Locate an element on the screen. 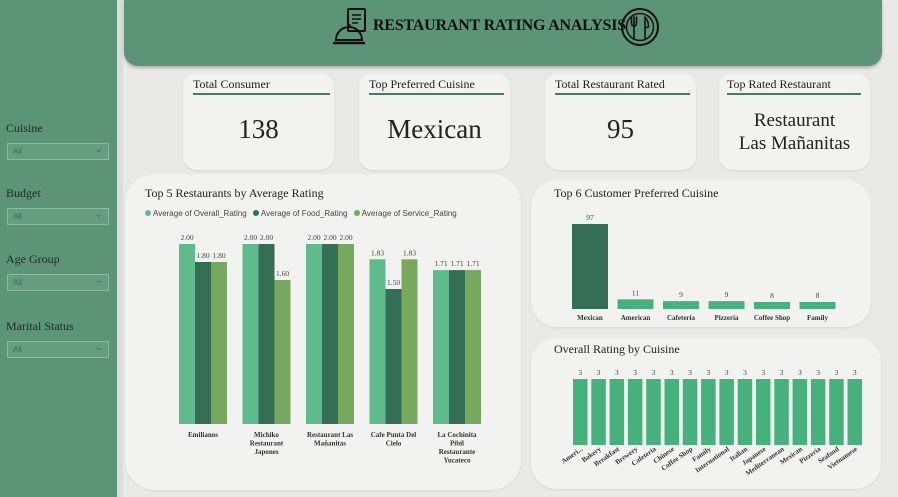 This screenshot has width=898, height=497. dashboard-header: RESTAURANT RATING ANALYSIS is located at coordinates (503, 33).